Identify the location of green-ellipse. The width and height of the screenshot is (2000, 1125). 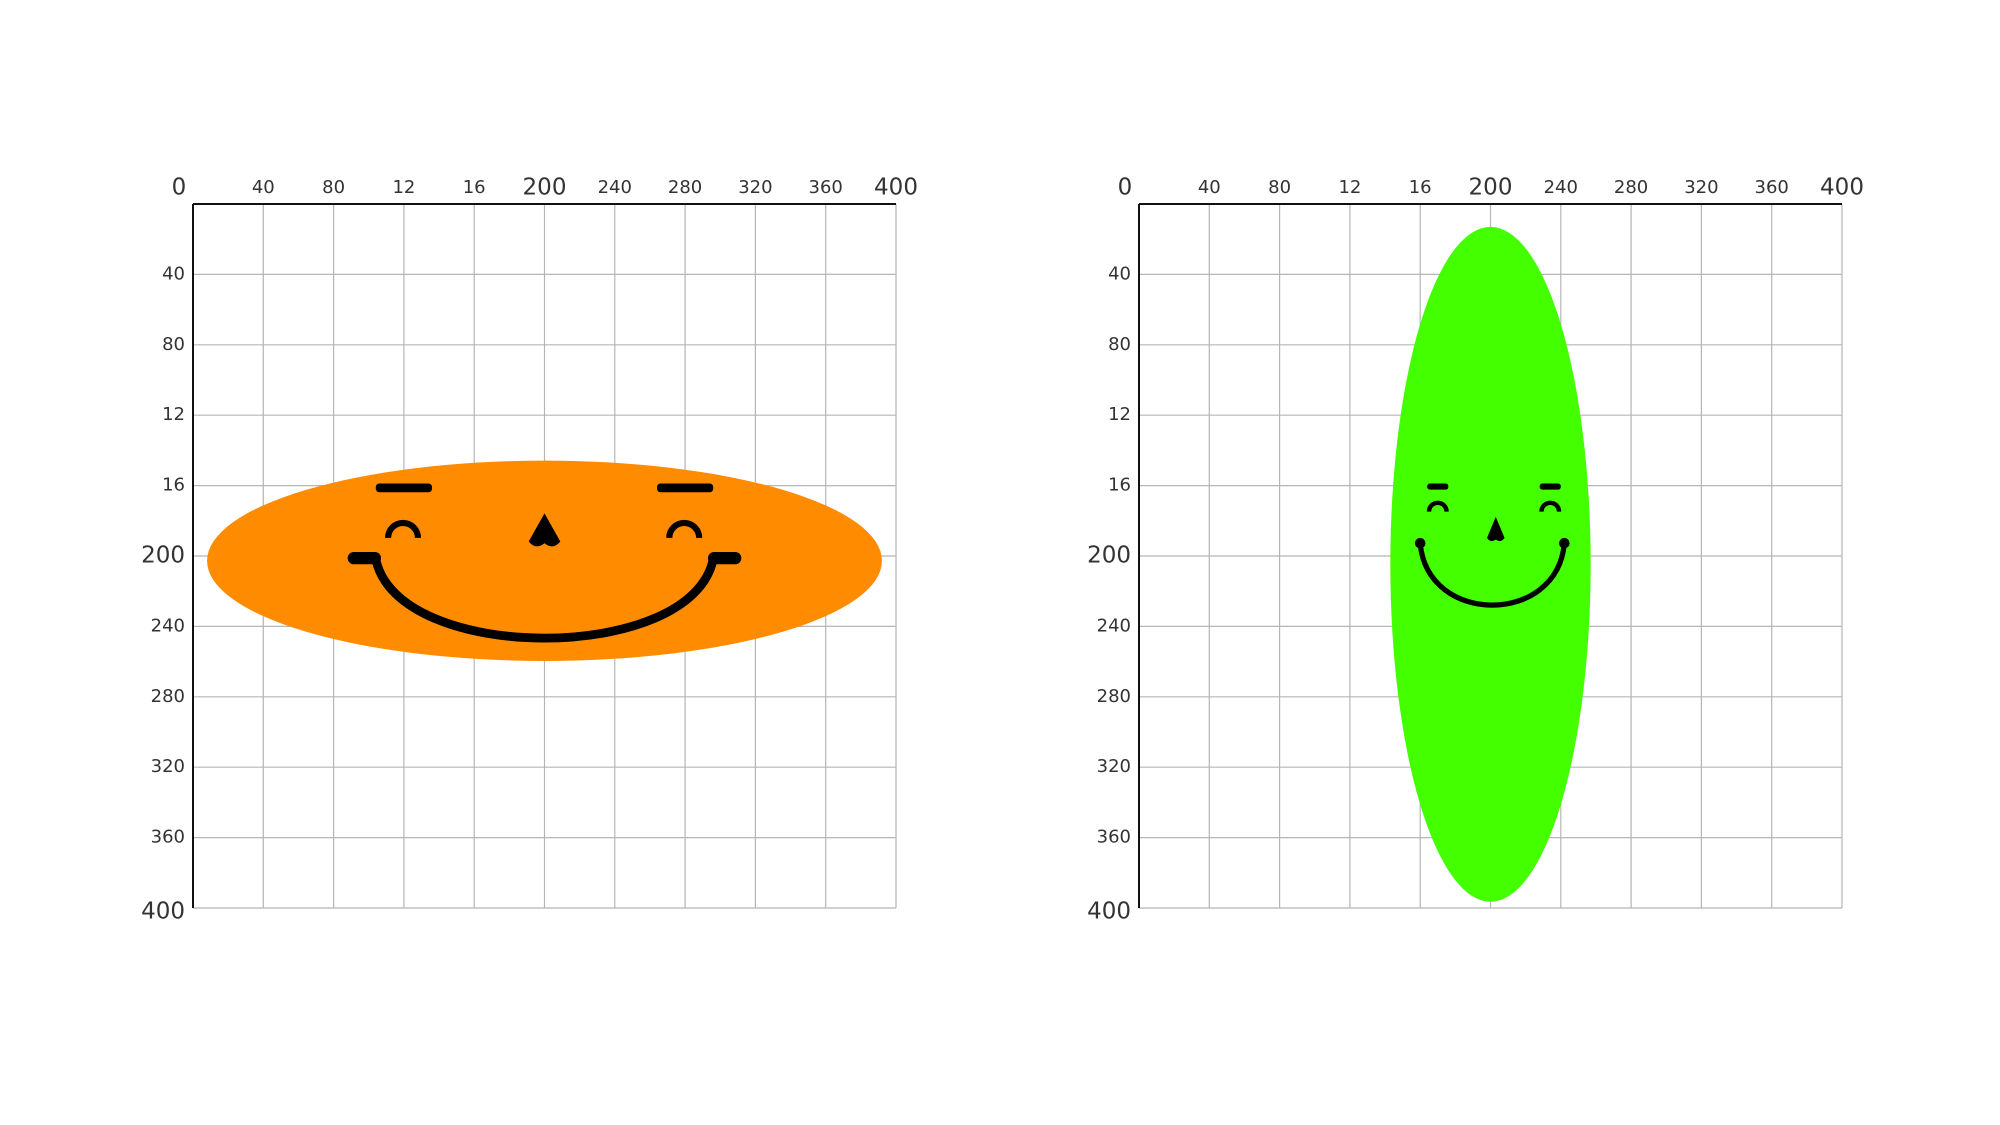
(1490, 564).